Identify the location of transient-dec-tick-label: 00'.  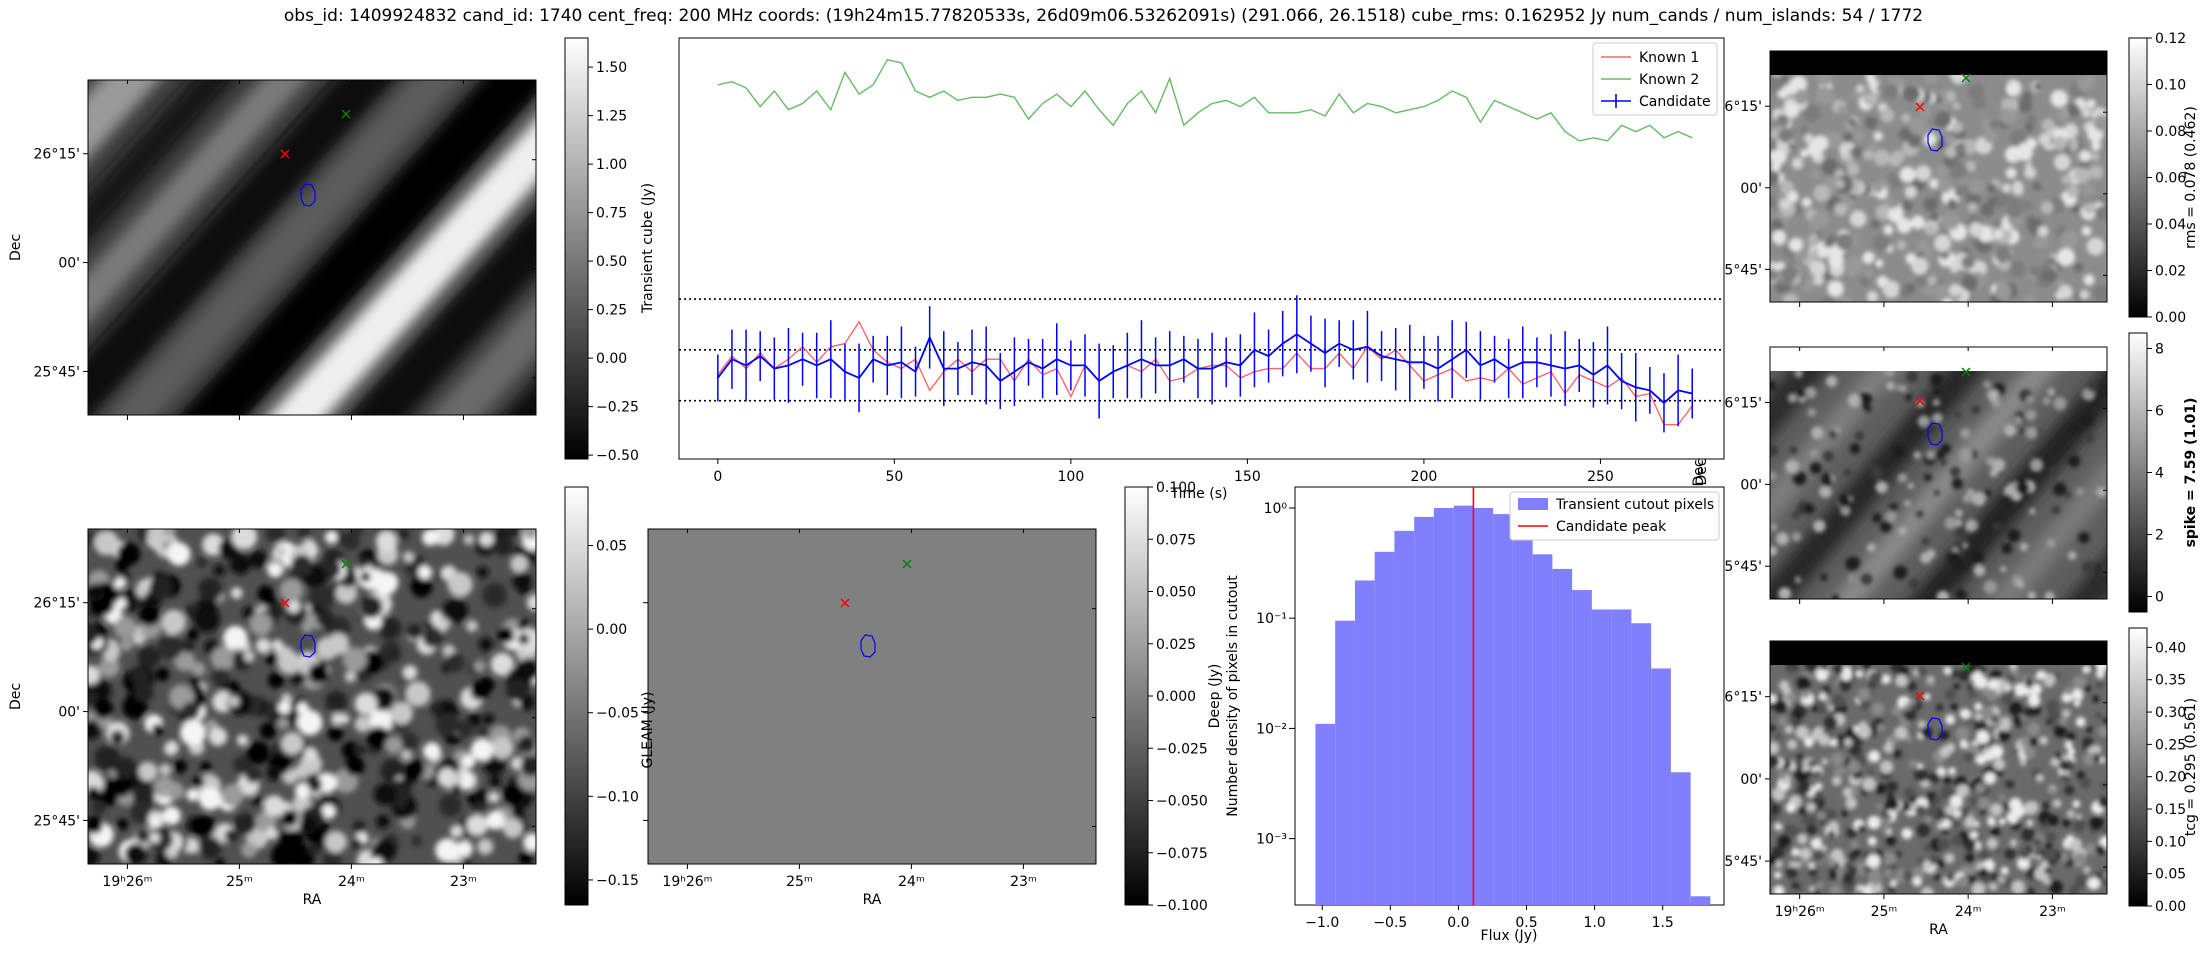
(69, 264).